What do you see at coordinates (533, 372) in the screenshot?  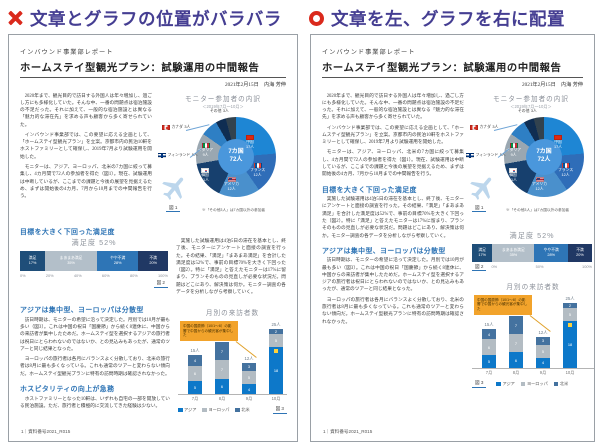 I see `monthly-x-axis: 7月 8月 9月 10月` at bounding box center [533, 372].